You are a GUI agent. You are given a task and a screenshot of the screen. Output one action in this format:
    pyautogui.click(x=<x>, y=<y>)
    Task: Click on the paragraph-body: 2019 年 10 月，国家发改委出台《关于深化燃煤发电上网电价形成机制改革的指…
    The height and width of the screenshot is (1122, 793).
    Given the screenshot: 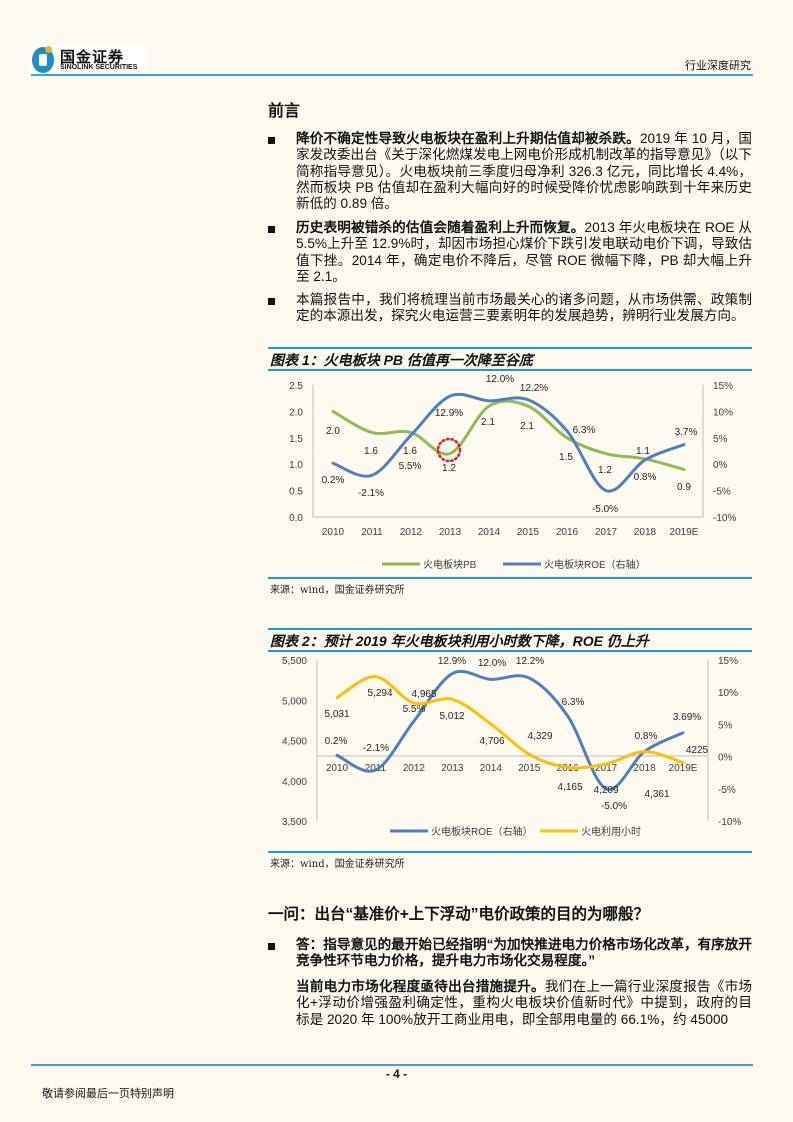 What is the action you would take?
    pyautogui.click(x=524, y=171)
    